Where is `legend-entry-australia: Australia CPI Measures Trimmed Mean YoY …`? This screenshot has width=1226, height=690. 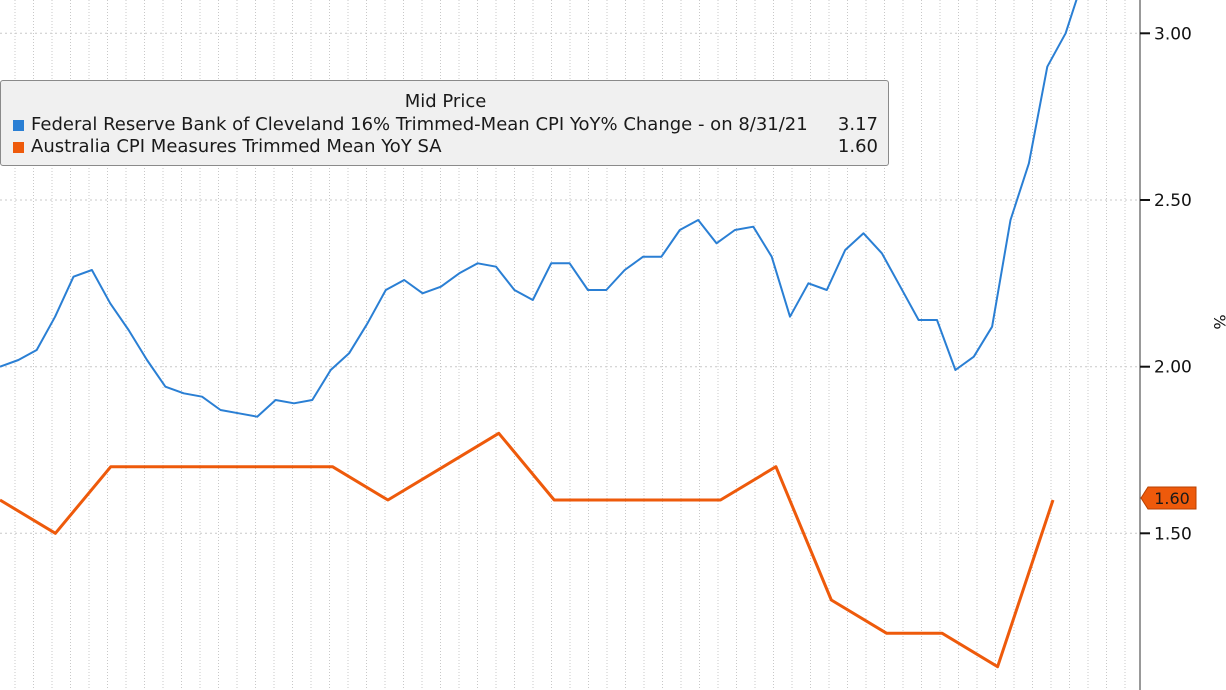
legend-entry-australia: Australia CPI Measures Trimmed Mean YoY … is located at coordinates (445, 147).